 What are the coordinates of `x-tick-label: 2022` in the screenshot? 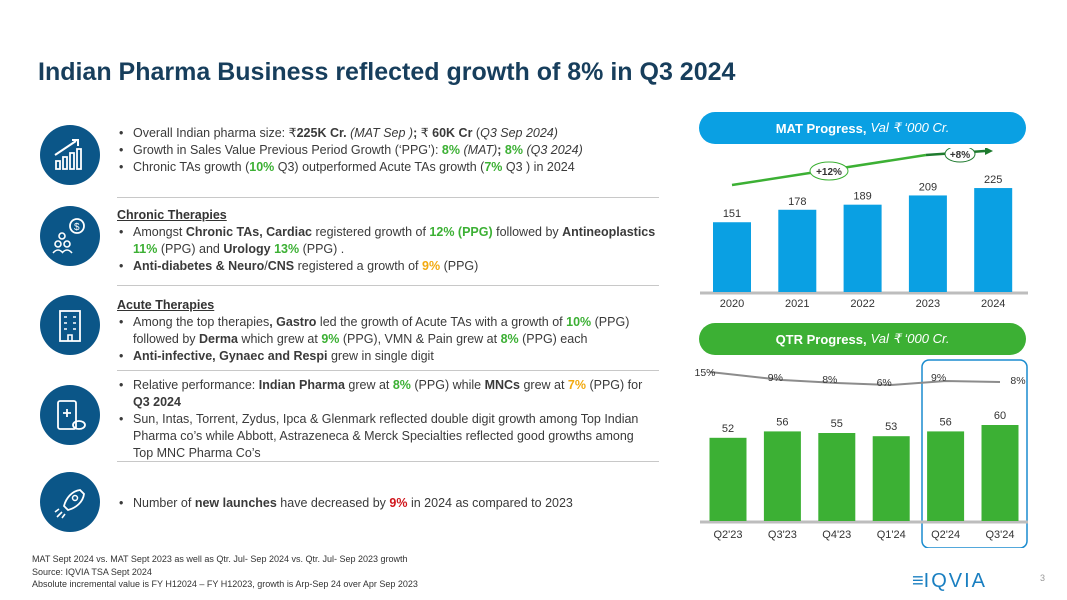 It's located at (862, 304).